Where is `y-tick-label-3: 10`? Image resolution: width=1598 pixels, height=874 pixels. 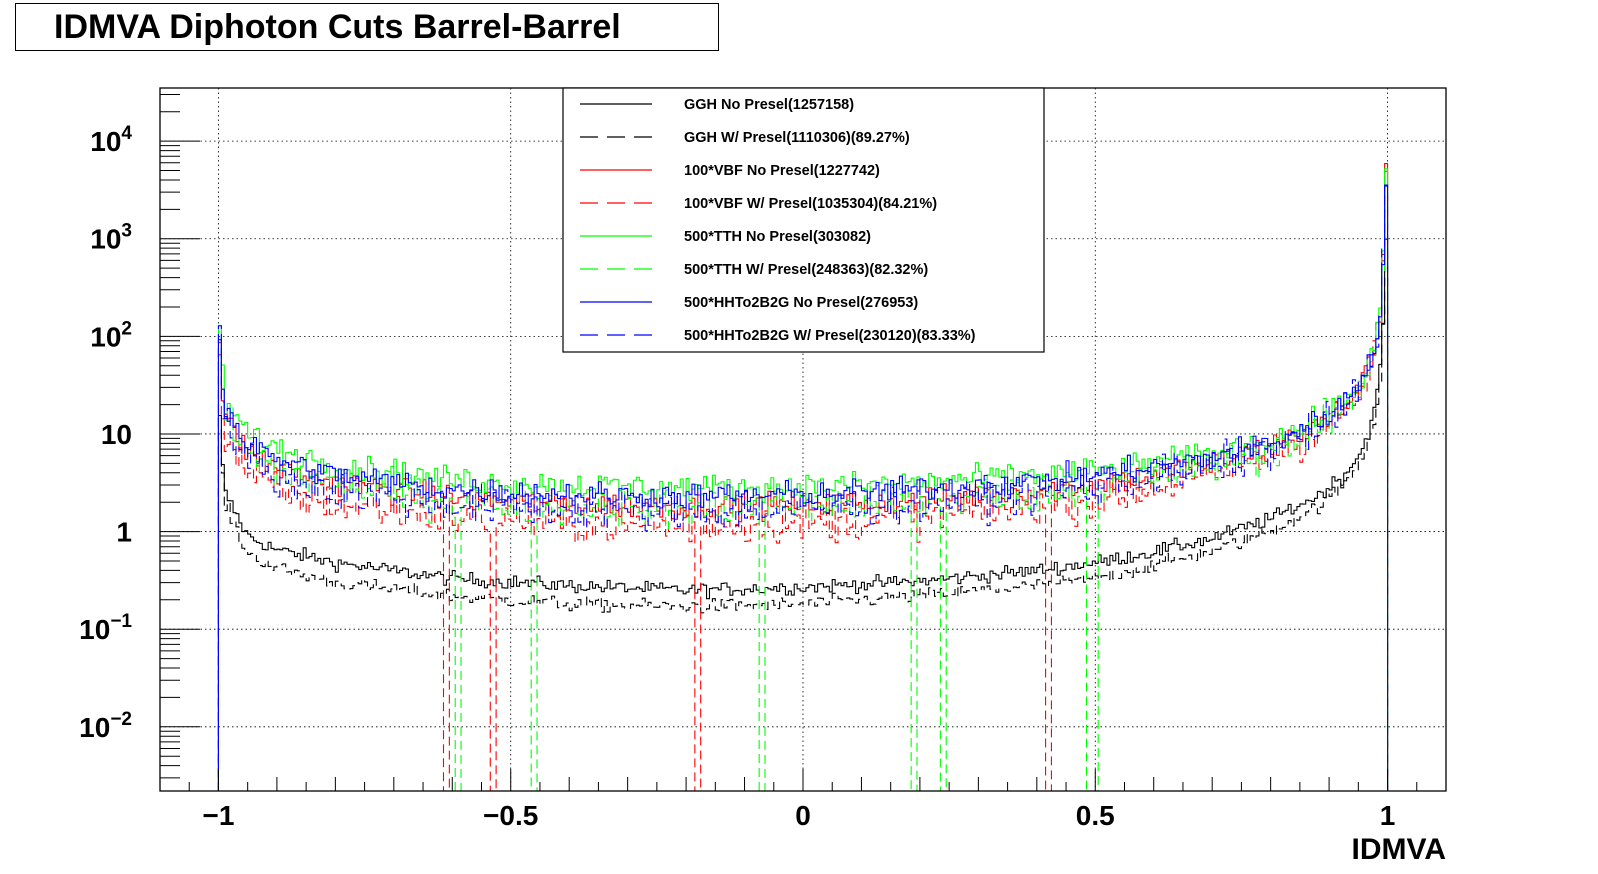 y-tick-label-3: 10 is located at coordinates (116, 434).